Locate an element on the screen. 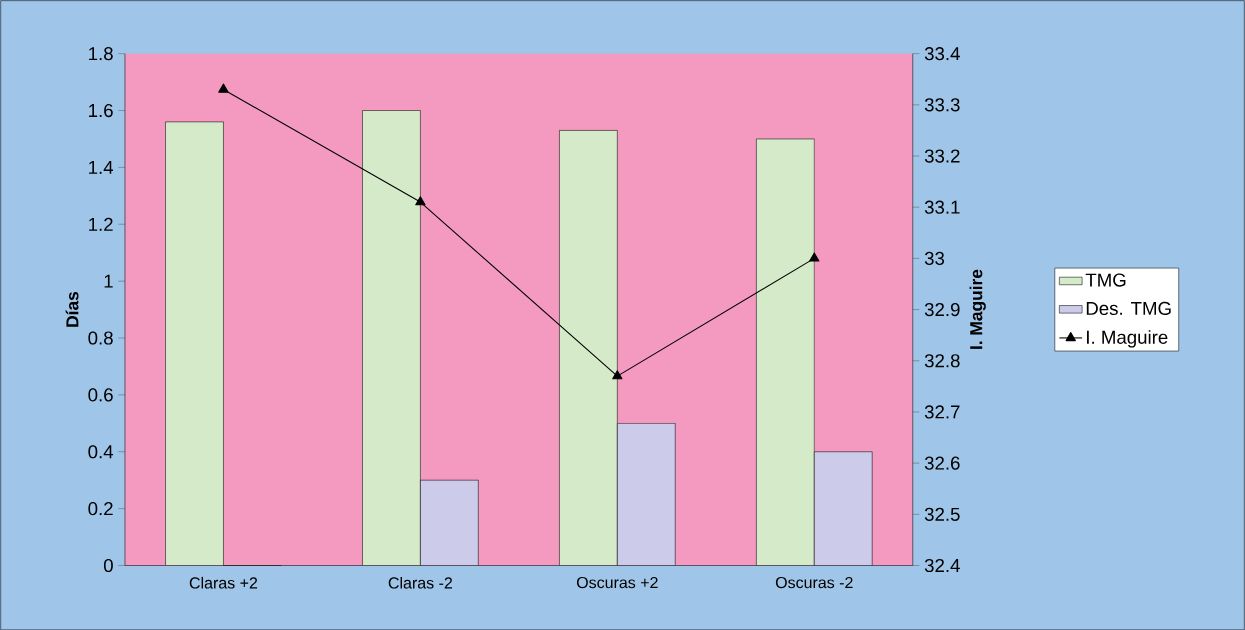 This screenshot has height=630, width=1245. y2-axis-title: I. Maguire is located at coordinates (977, 309).